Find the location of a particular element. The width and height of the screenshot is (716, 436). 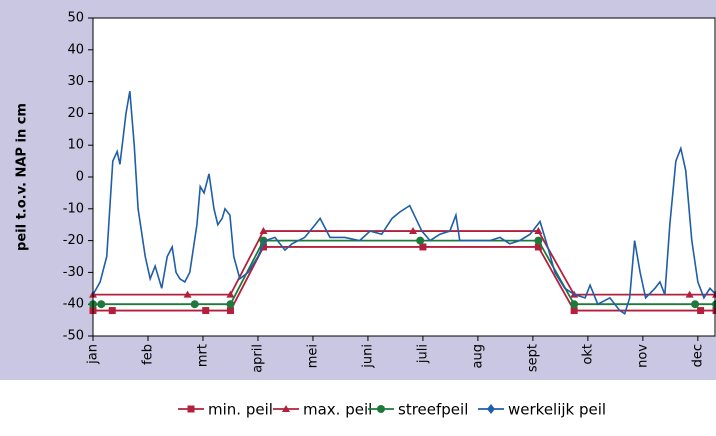

x-tick-label: april is located at coordinates (257, 358).